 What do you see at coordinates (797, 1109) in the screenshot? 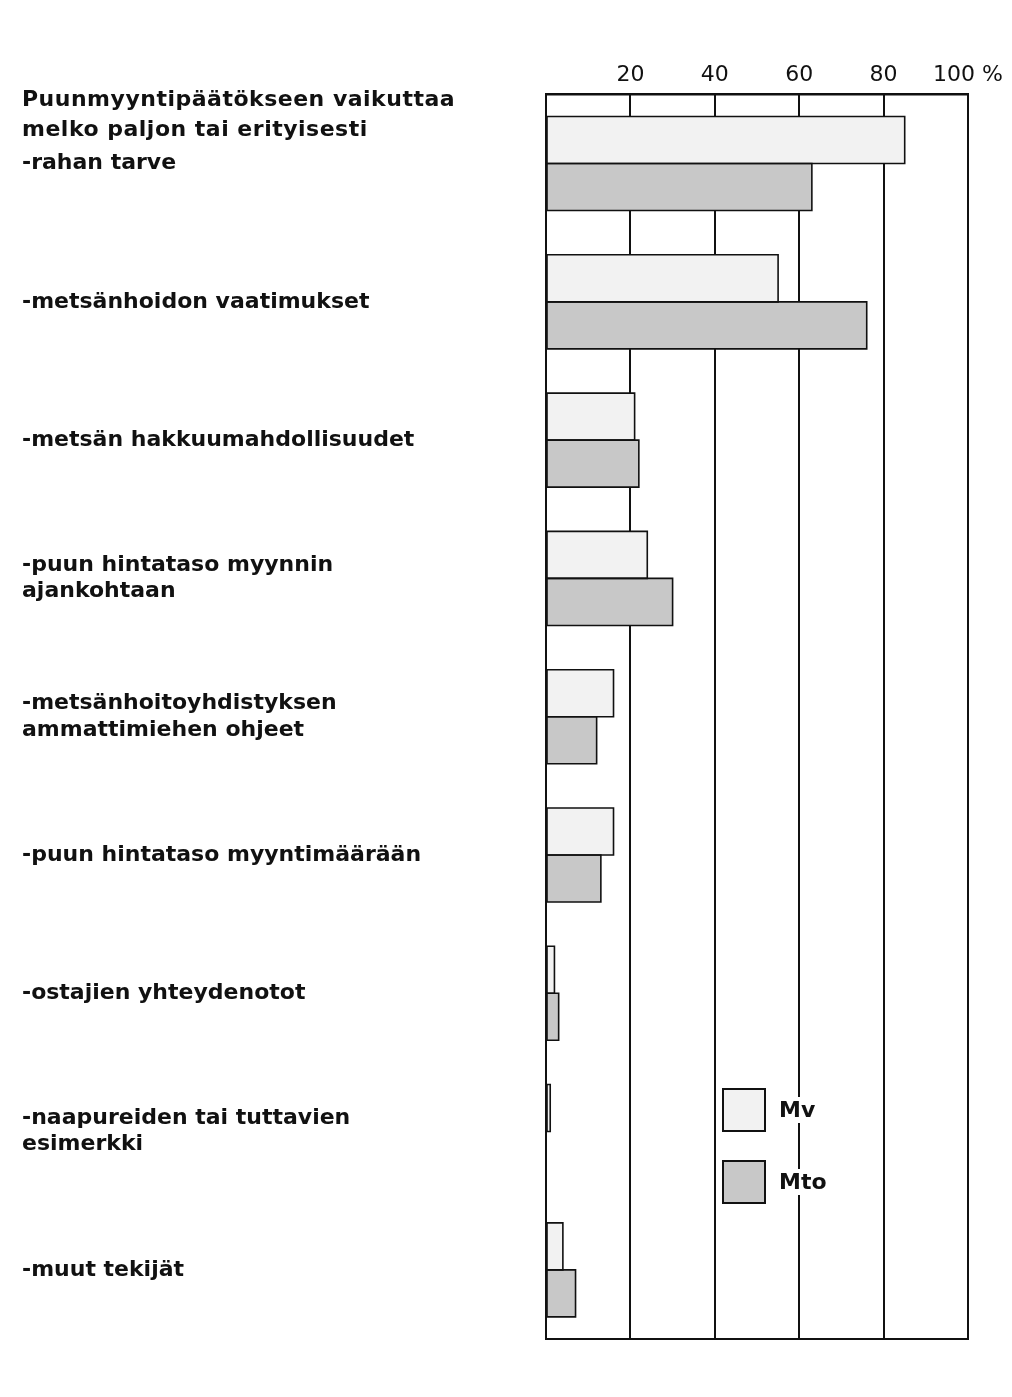
I see `legend-label: Mv` at bounding box center [797, 1109].